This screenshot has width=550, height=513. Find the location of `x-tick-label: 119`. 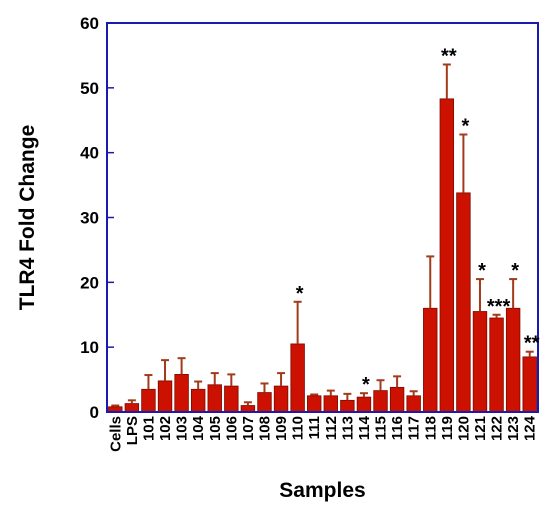

x-tick-label: 119 is located at coordinates (447, 428).